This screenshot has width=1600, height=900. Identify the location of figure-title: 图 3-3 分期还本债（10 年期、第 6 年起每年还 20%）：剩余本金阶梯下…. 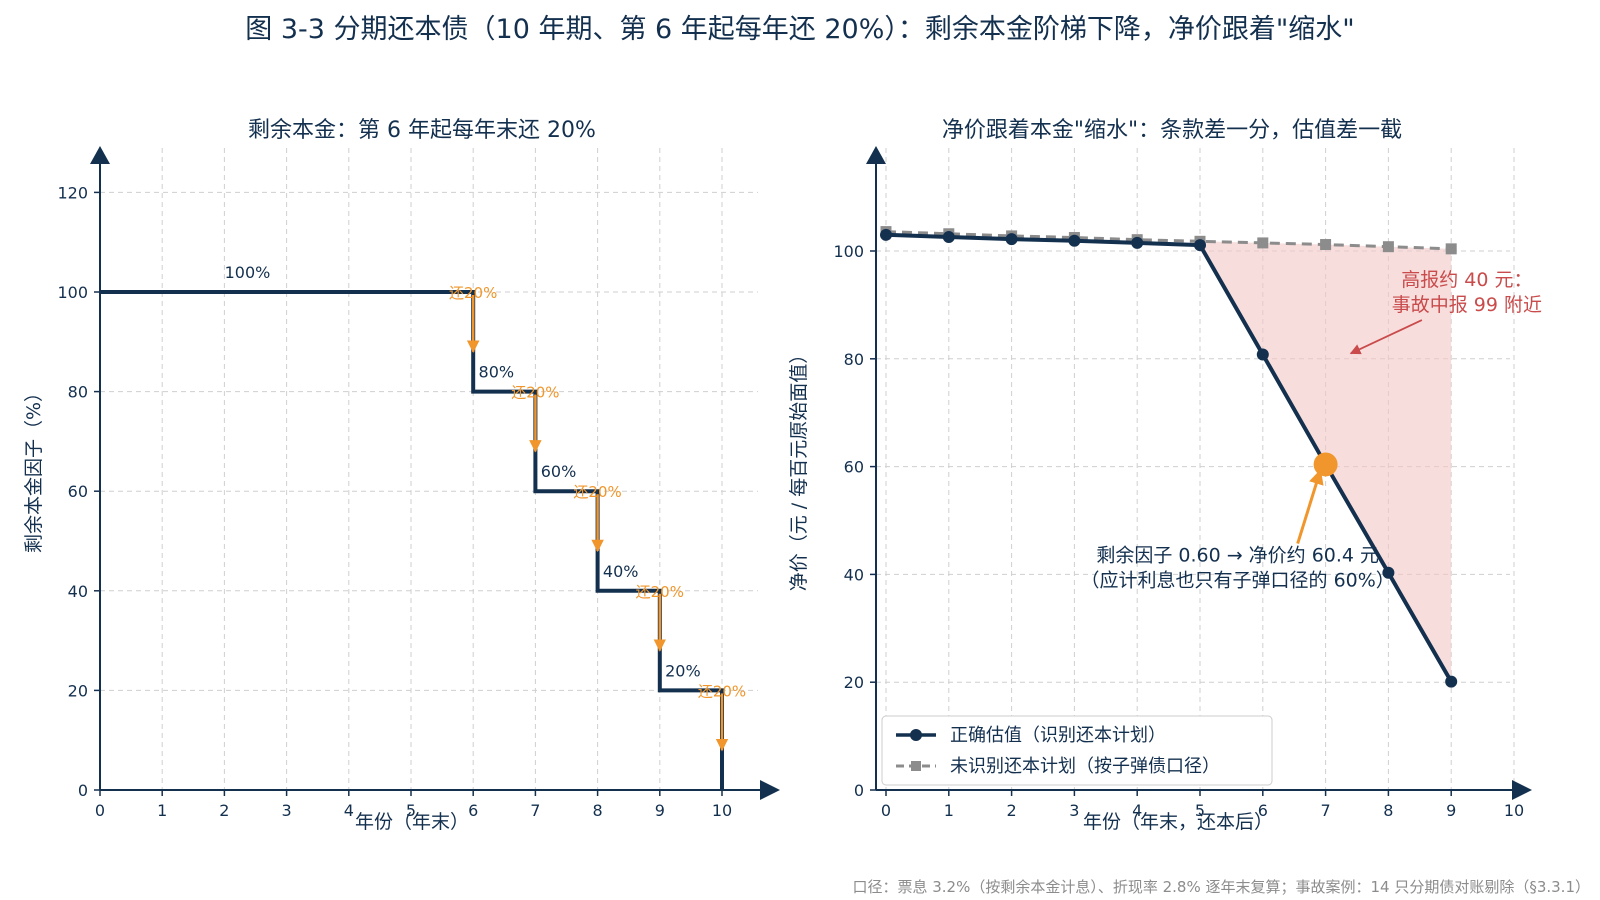
(799, 29).